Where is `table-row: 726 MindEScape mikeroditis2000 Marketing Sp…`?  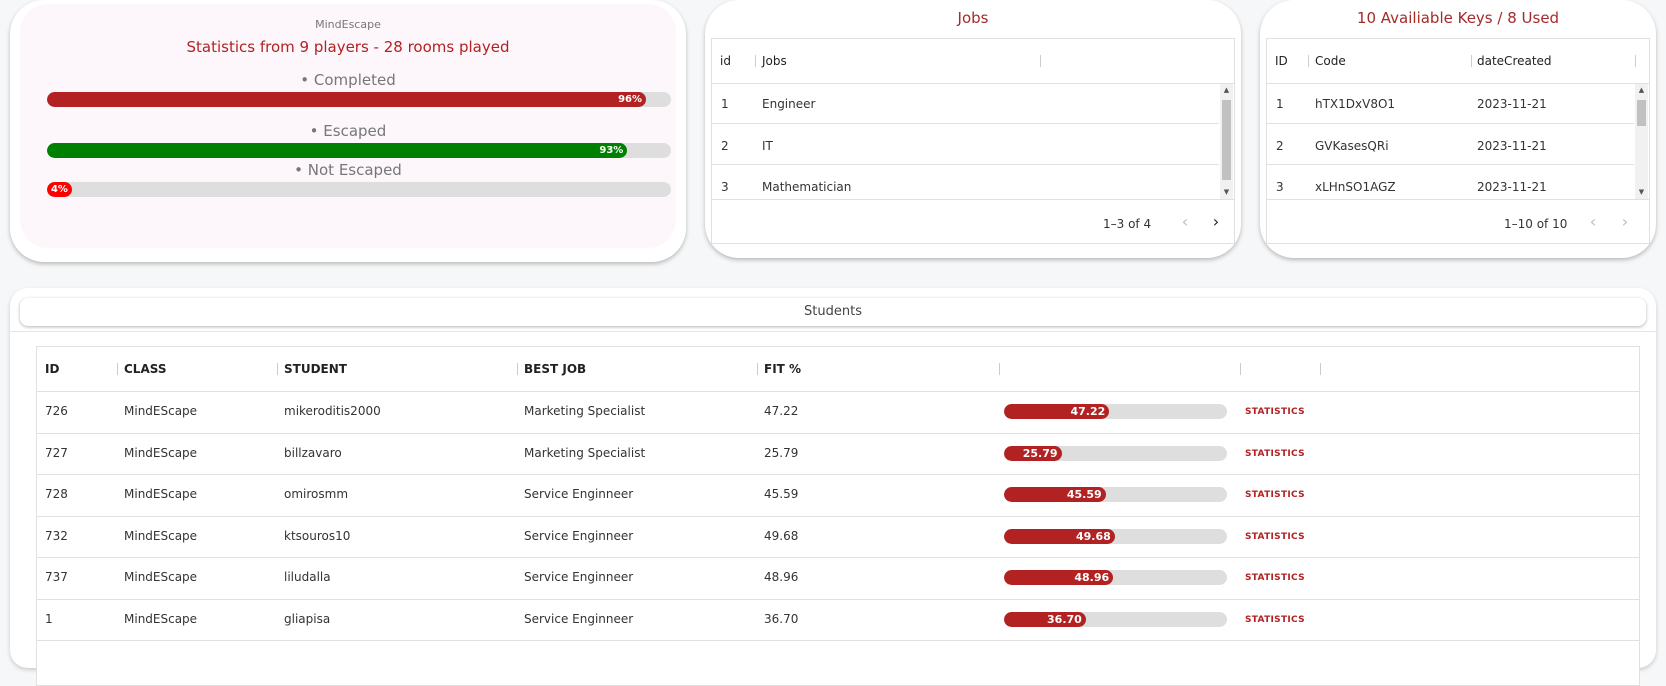 table-row: 726 MindEScape mikeroditis2000 Marketing Sp… is located at coordinates (838, 413).